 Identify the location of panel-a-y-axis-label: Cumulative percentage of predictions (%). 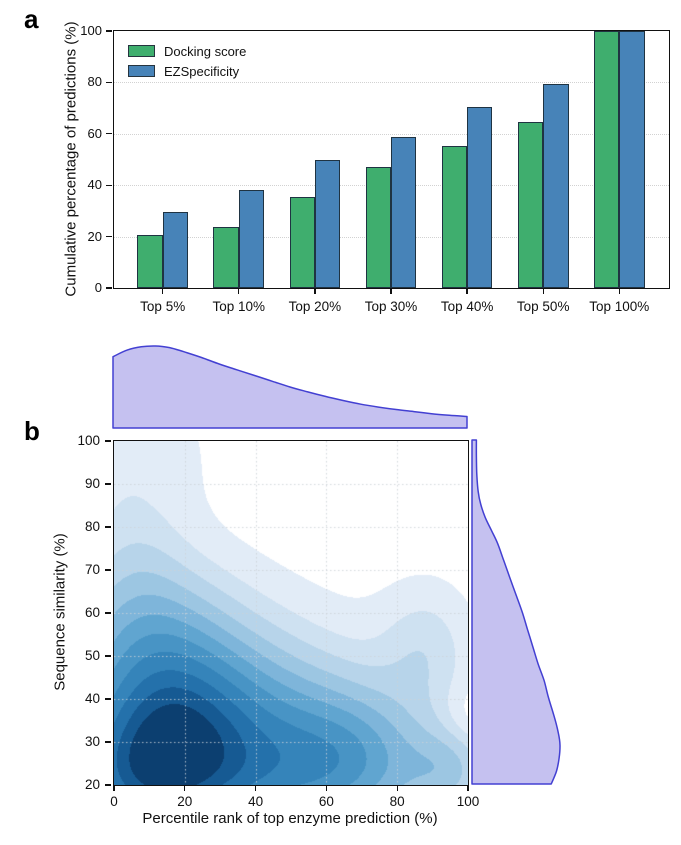
(71, 159).